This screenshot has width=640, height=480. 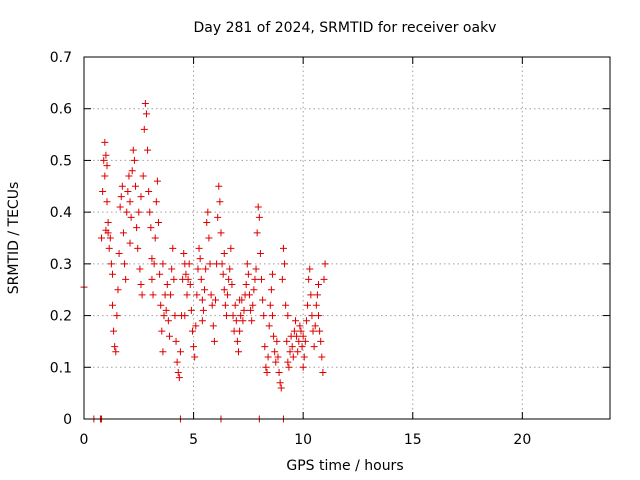 I want to click on x-axis-tick-labels: 0 5 10 15 20, so click(x=306, y=440).